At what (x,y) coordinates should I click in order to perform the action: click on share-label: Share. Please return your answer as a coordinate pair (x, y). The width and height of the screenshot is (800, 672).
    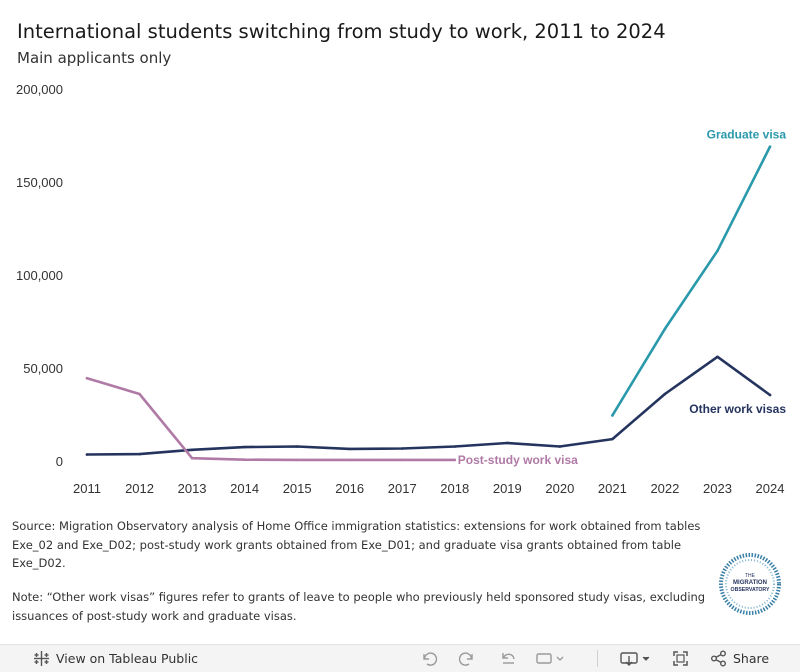
    Looking at the image, I should click on (751, 658).